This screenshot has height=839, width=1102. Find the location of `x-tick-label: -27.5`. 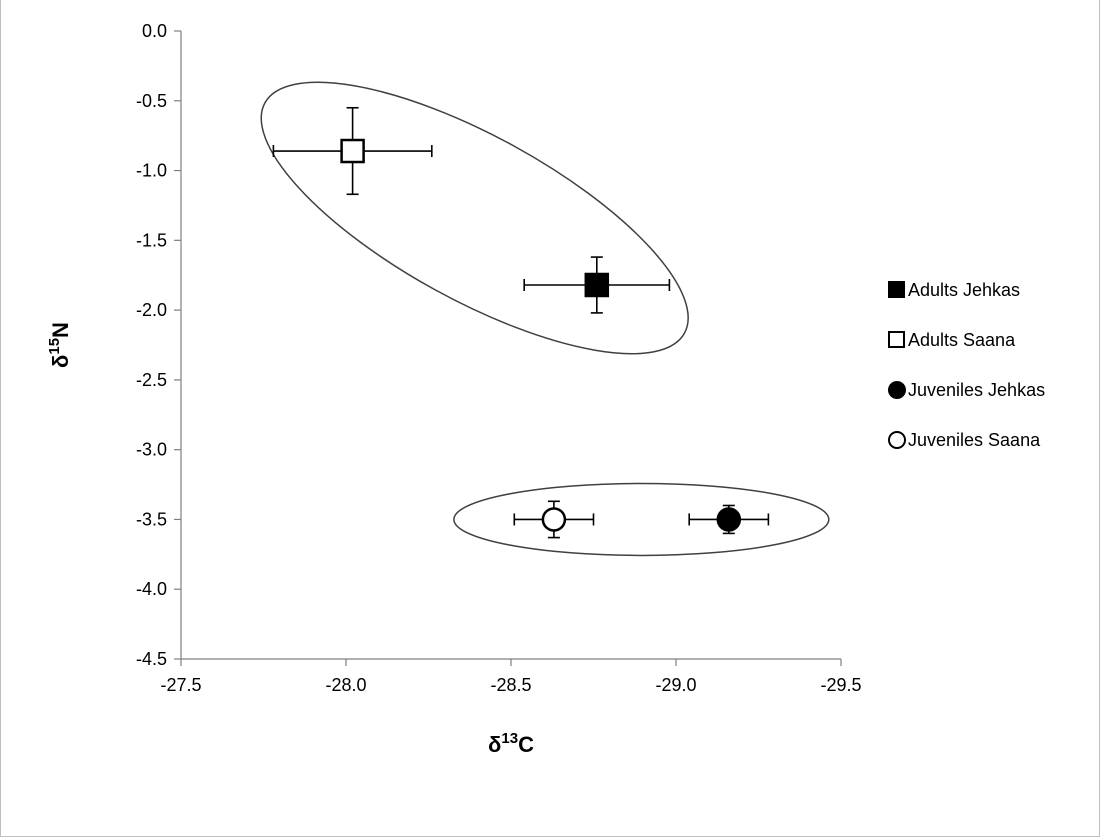

x-tick-label: -27.5 is located at coordinates (180, 685).